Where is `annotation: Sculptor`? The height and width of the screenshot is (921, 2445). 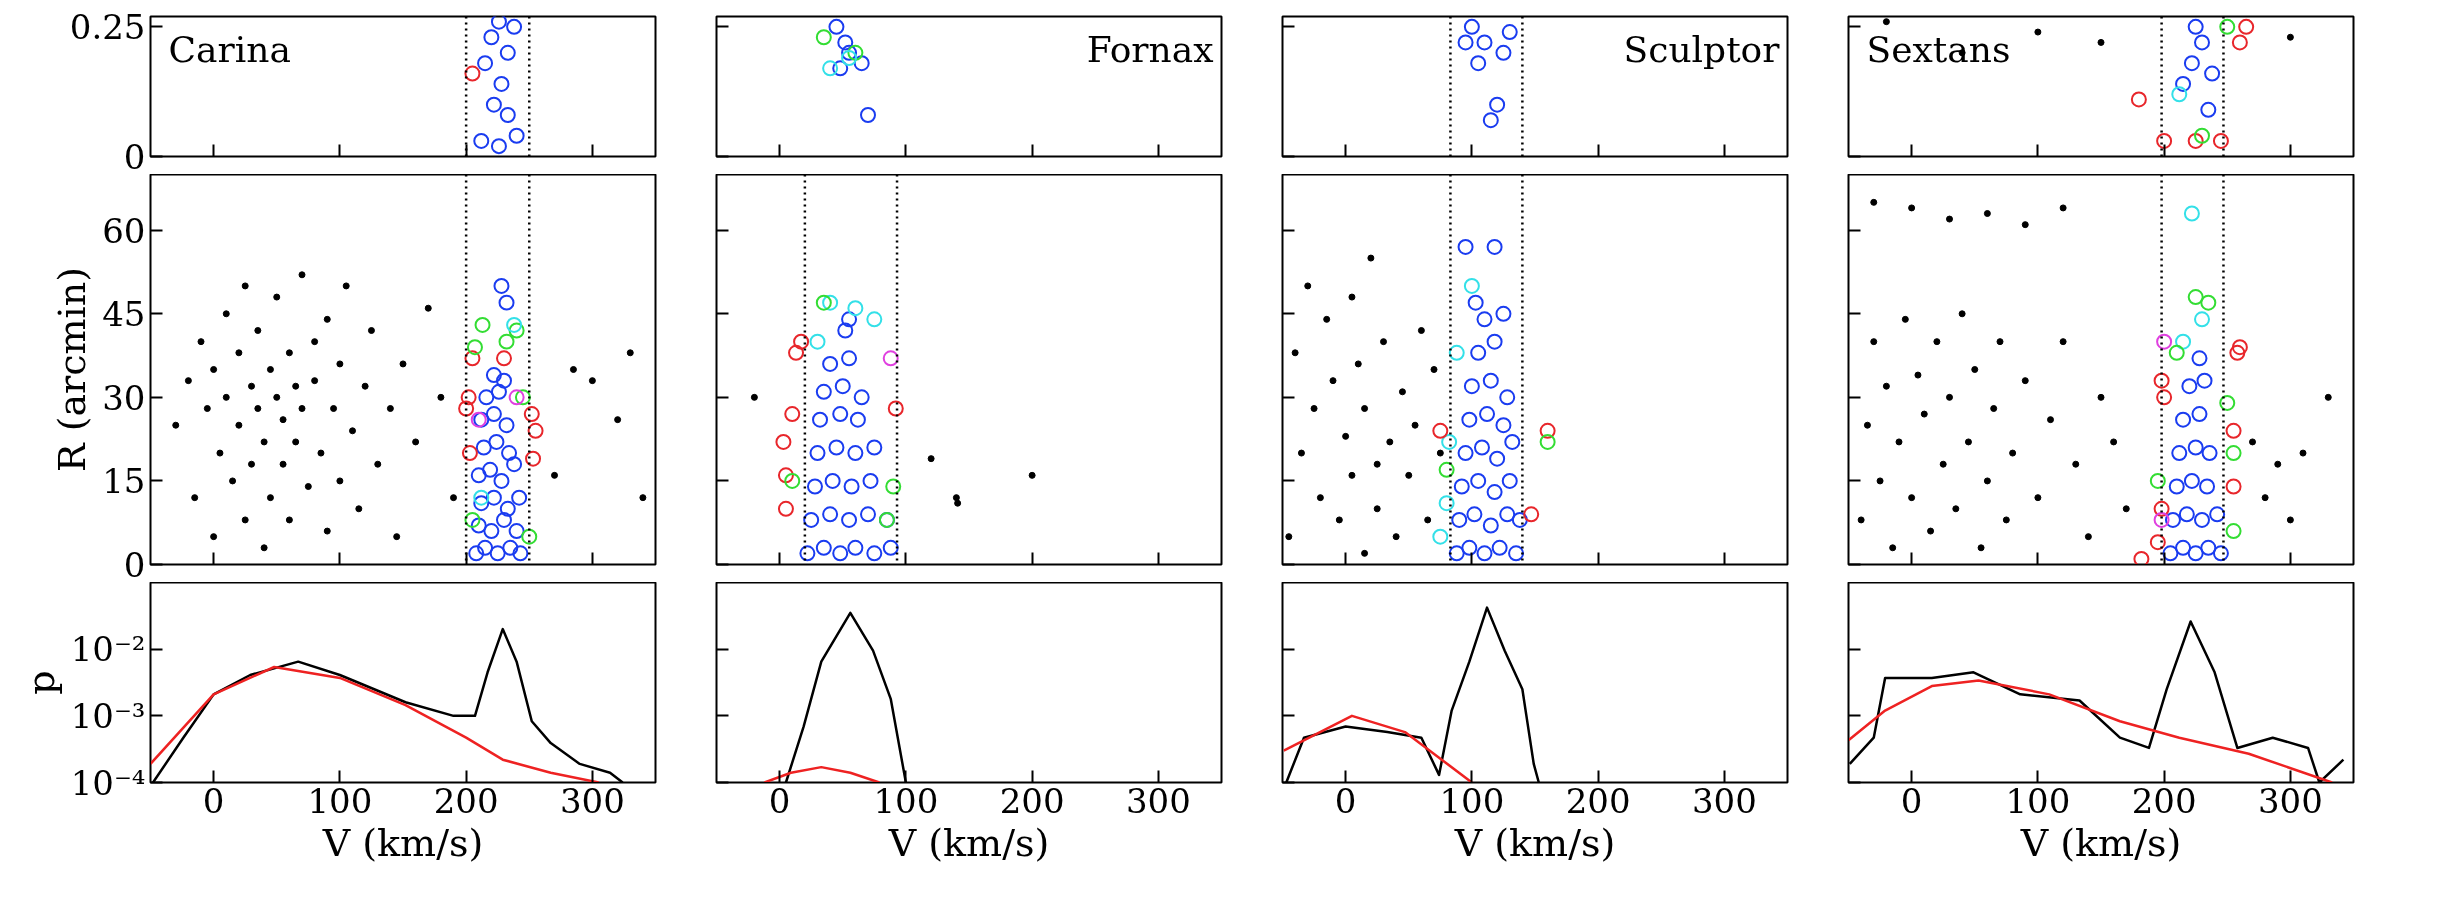 annotation: Sculptor is located at coordinates (1702, 49).